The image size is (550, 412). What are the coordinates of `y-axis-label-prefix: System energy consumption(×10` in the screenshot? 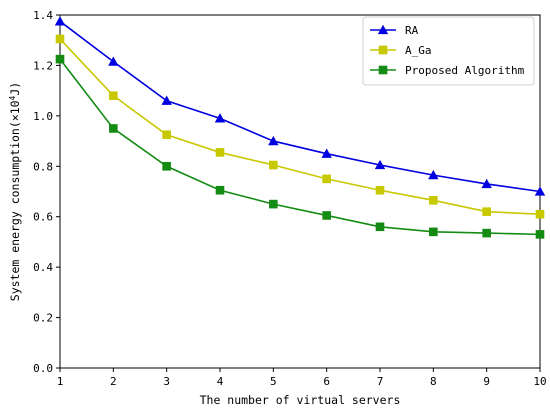 It's located at (15, 200).